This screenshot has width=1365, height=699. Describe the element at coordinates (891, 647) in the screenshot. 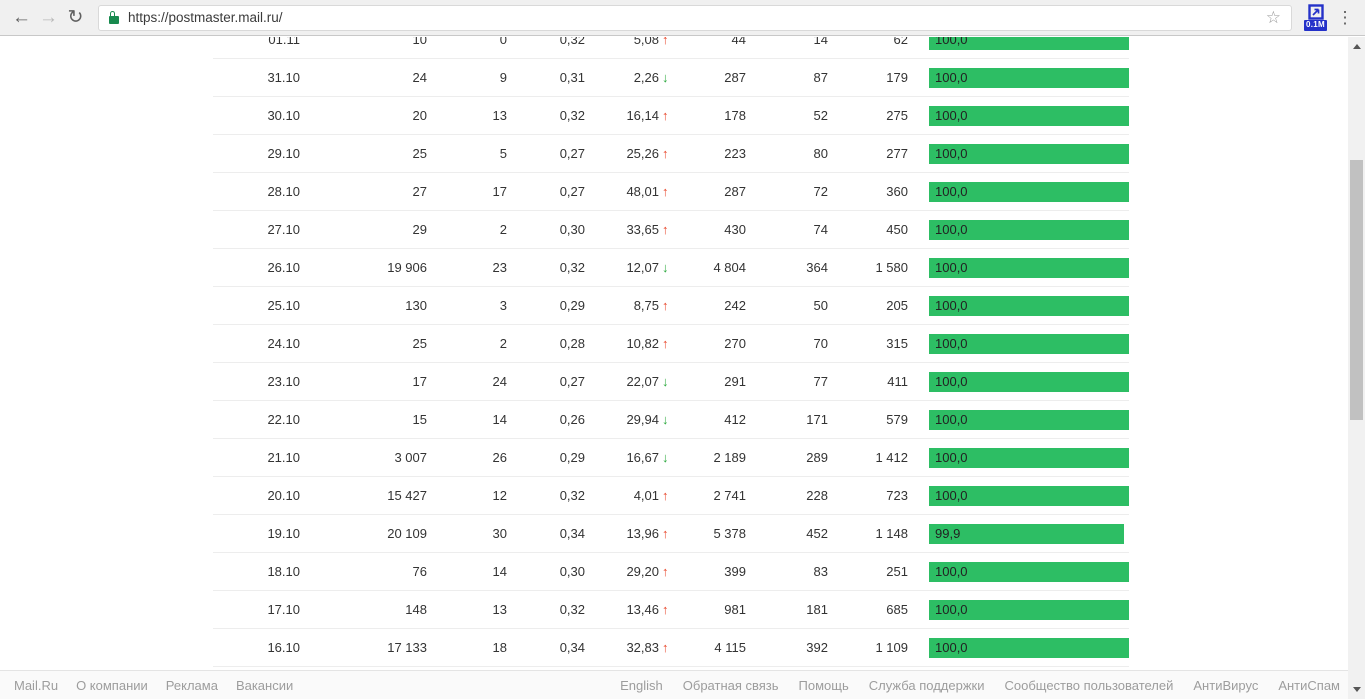

I see `cell-col7: 1 109` at that location.